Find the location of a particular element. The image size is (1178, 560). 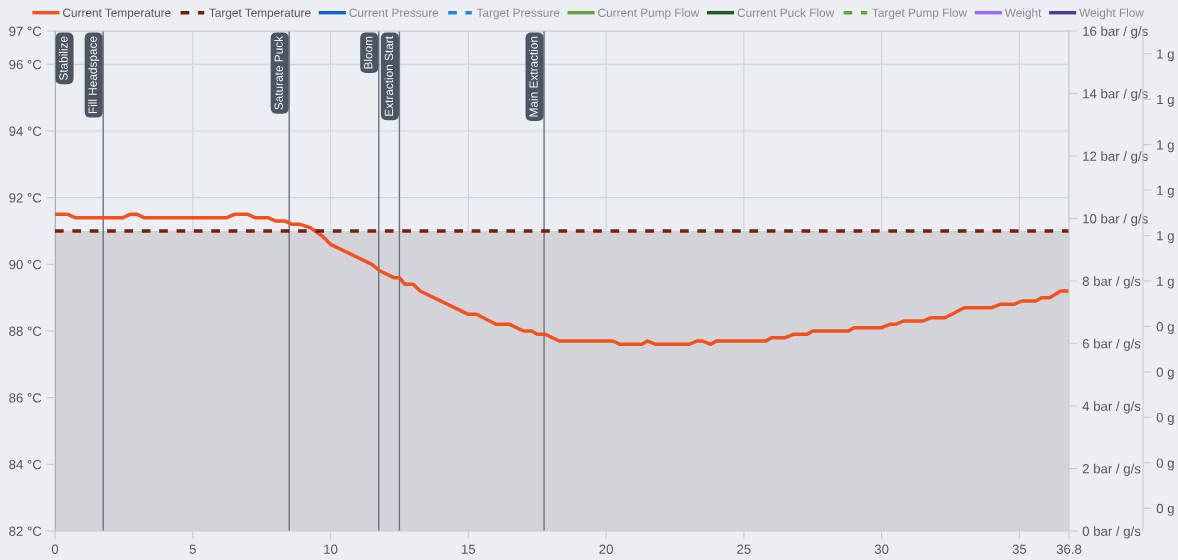

x-tick-label: 20 is located at coordinates (606, 549).